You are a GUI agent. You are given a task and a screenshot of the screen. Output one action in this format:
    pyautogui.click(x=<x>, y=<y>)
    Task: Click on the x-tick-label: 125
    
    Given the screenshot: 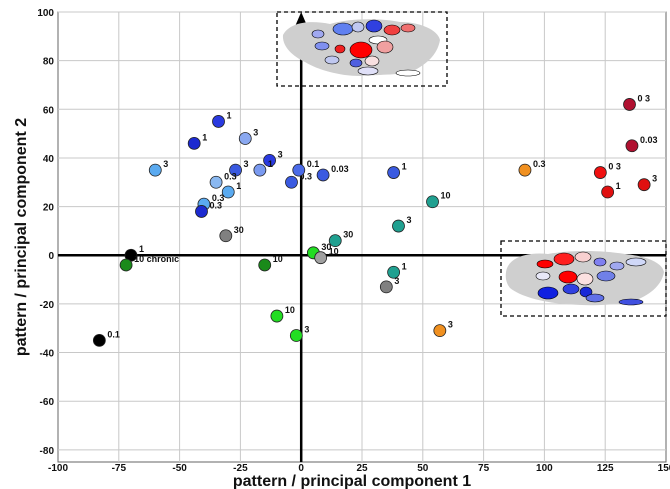 What is the action you would take?
    pyautogui.click(x=605, y=468)
    